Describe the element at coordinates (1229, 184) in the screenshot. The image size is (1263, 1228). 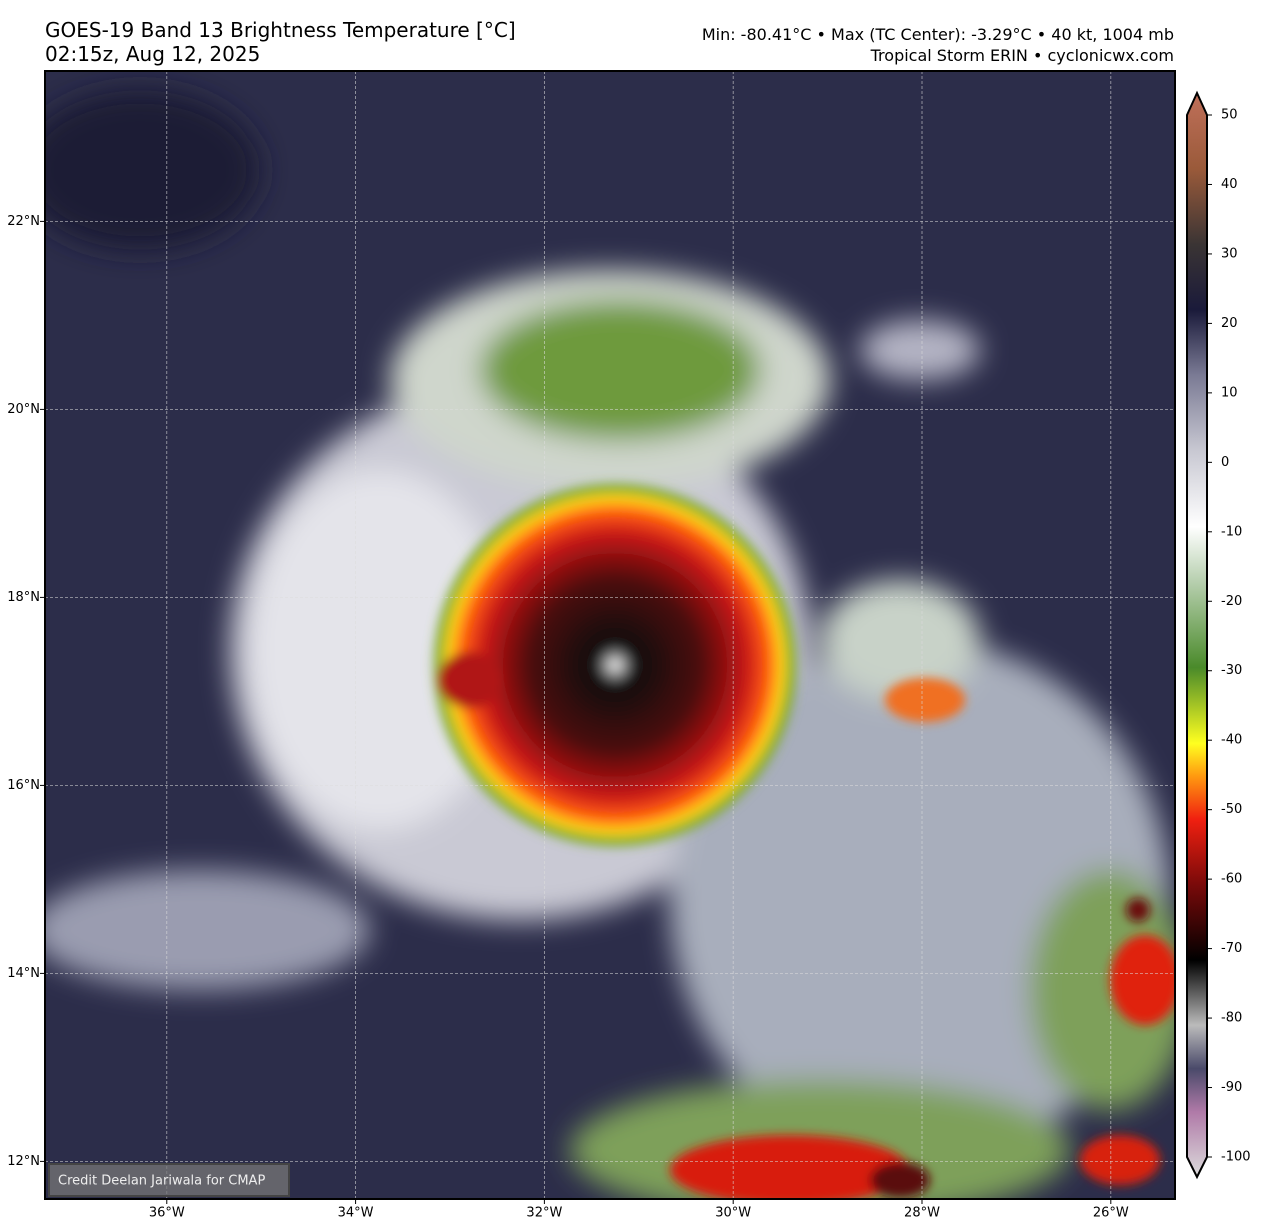
I see `colorbar-label: 40` at that location.